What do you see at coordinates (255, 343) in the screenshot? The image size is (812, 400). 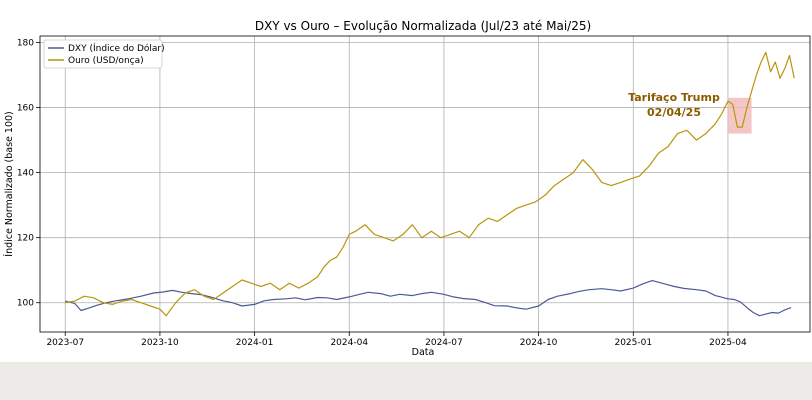 I see `x-tick-label: 2024-01` at bounding box center [255, 343].